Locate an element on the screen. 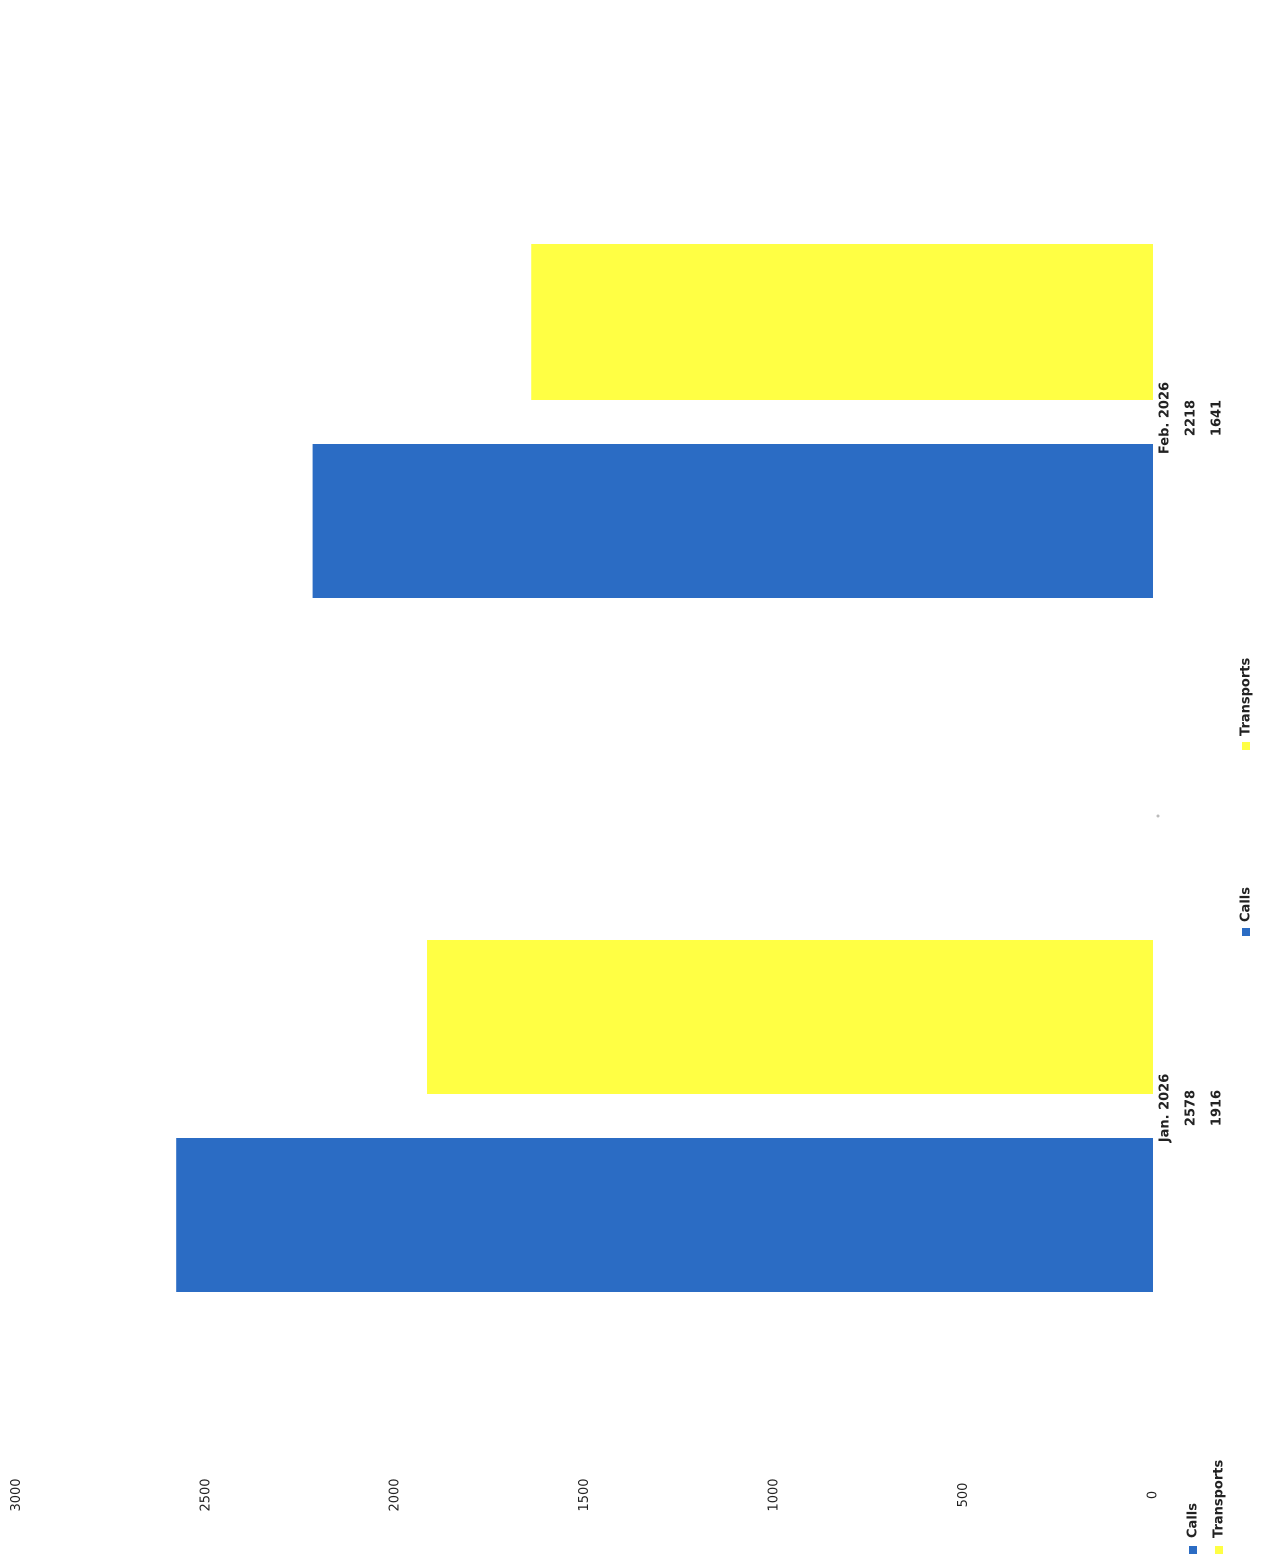  data-label-calls-1: 2578 is located at coordinates (1191, 1108).